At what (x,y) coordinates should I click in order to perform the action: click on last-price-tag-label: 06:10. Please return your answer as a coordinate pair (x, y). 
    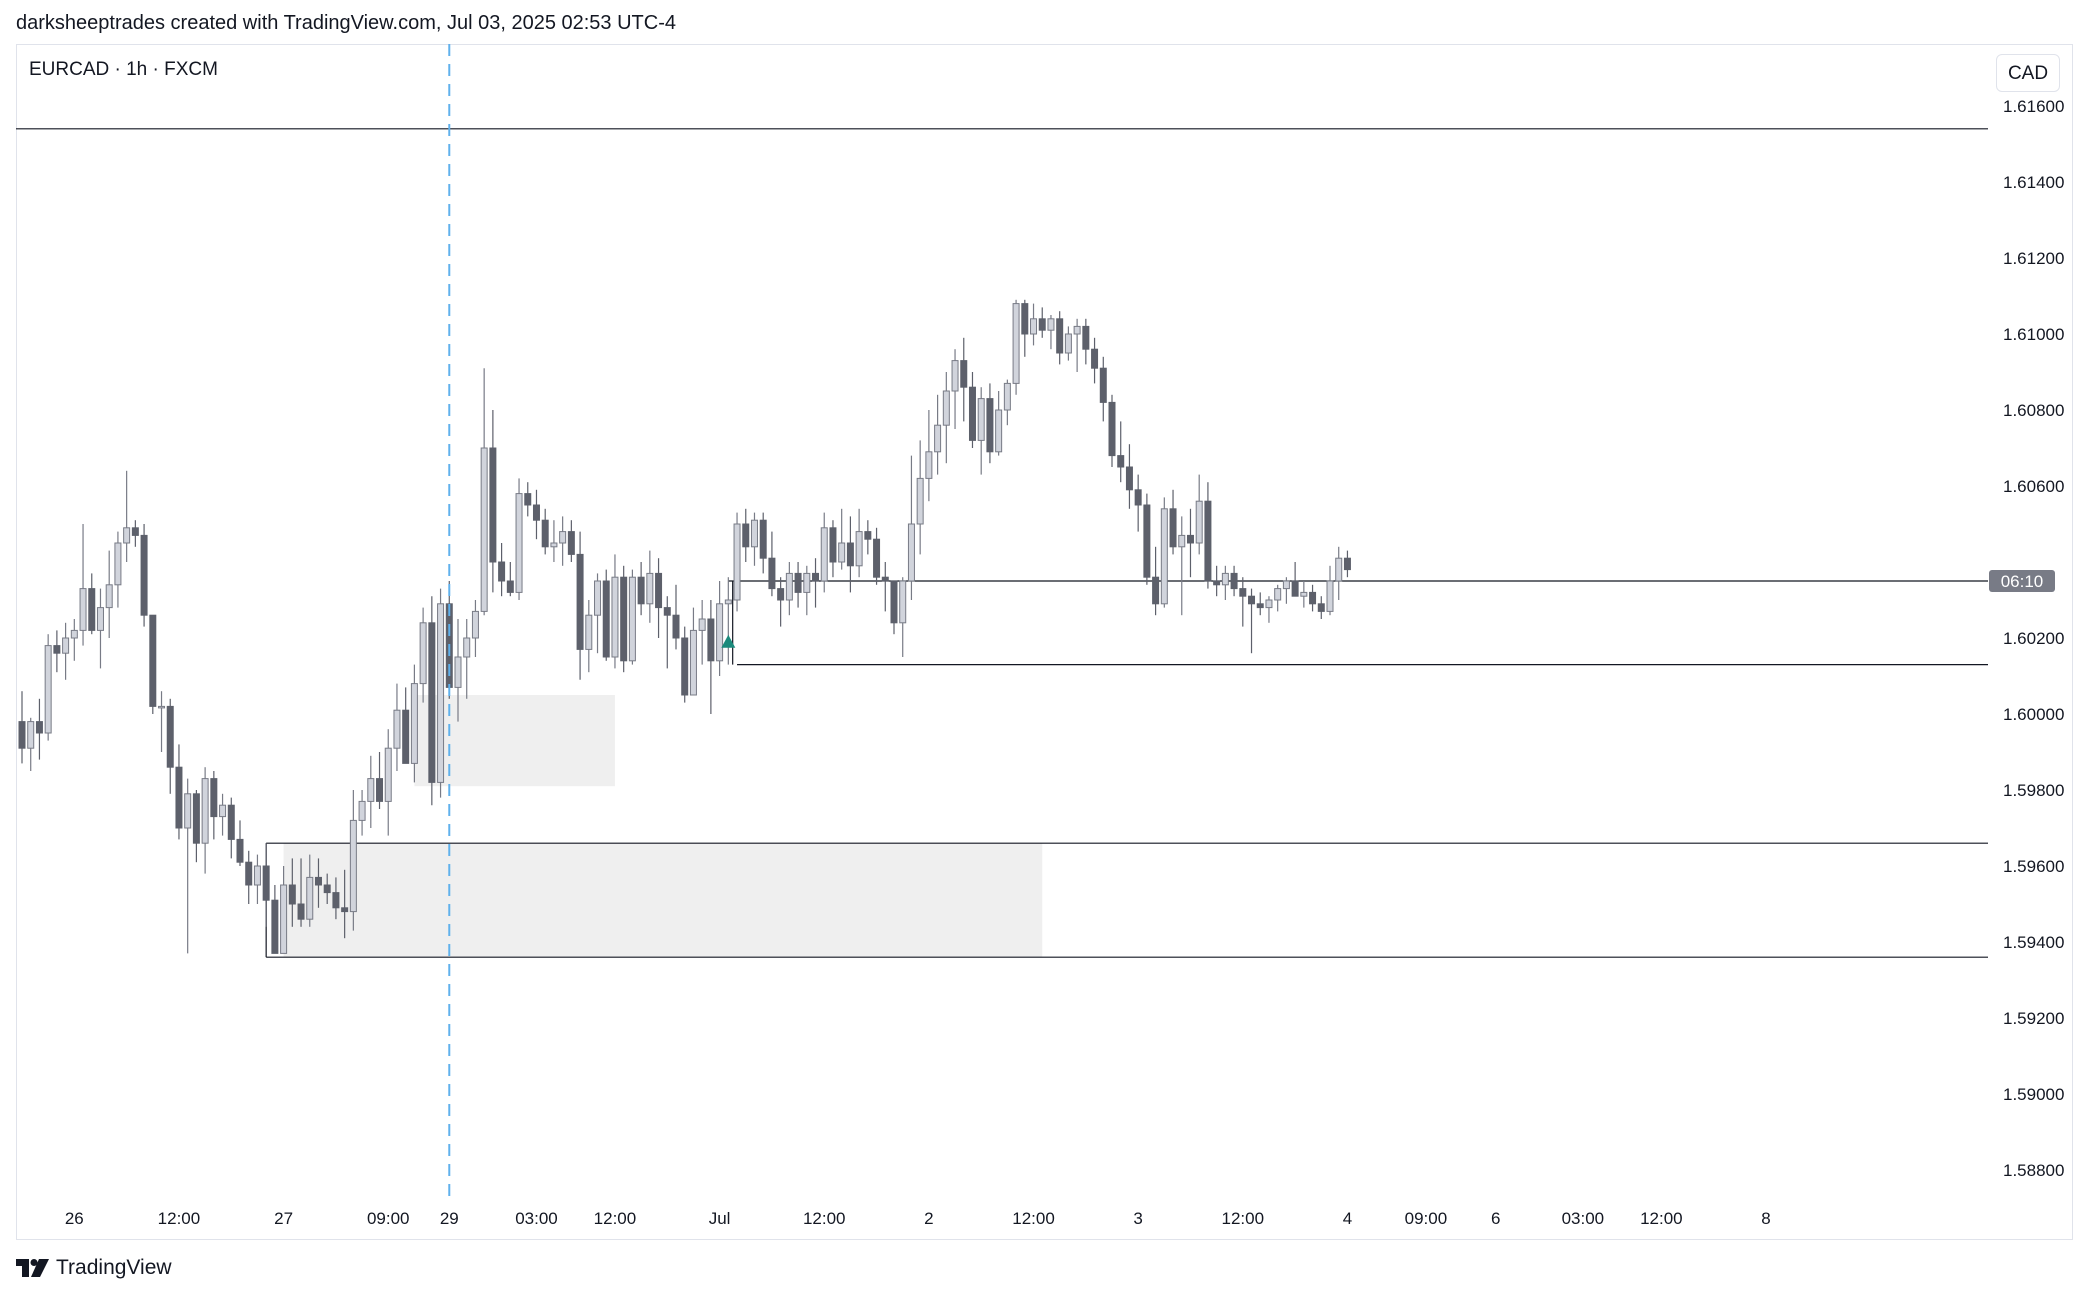
    Looking at the image, I should click on (2022, 581).